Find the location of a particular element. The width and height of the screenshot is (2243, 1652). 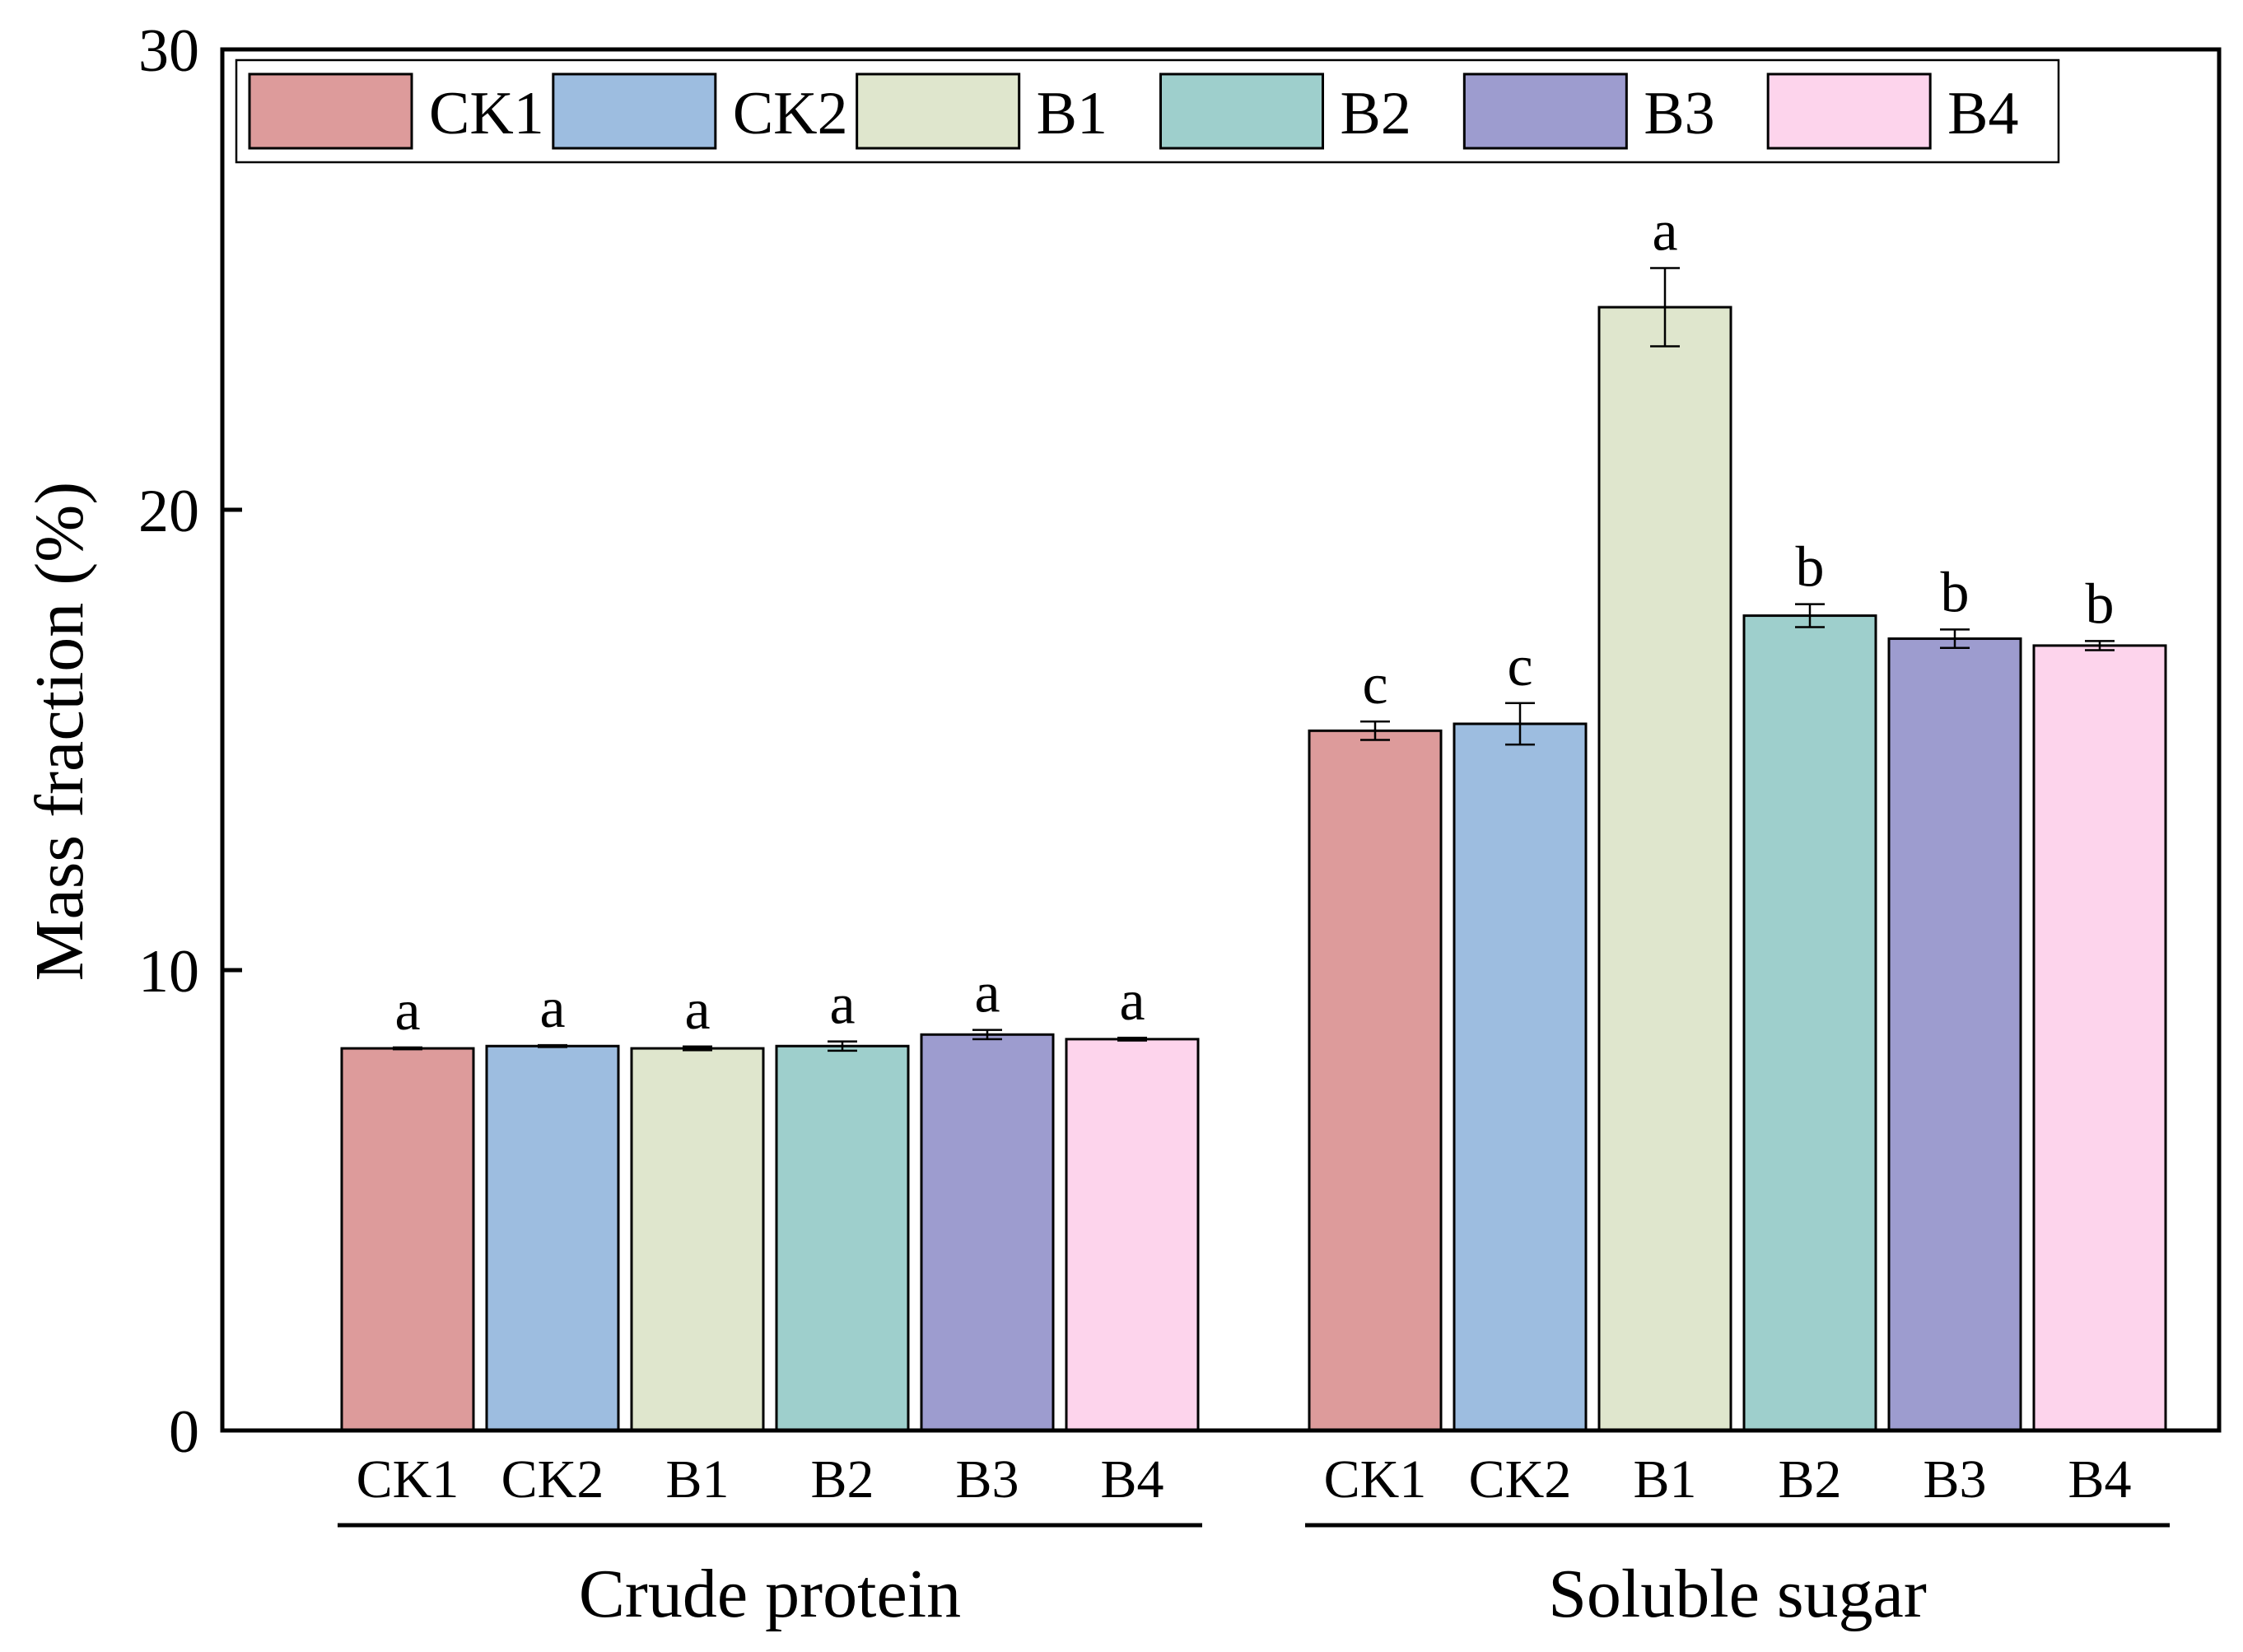

group-label: Crude protein is located at coordinates (770, 1594).